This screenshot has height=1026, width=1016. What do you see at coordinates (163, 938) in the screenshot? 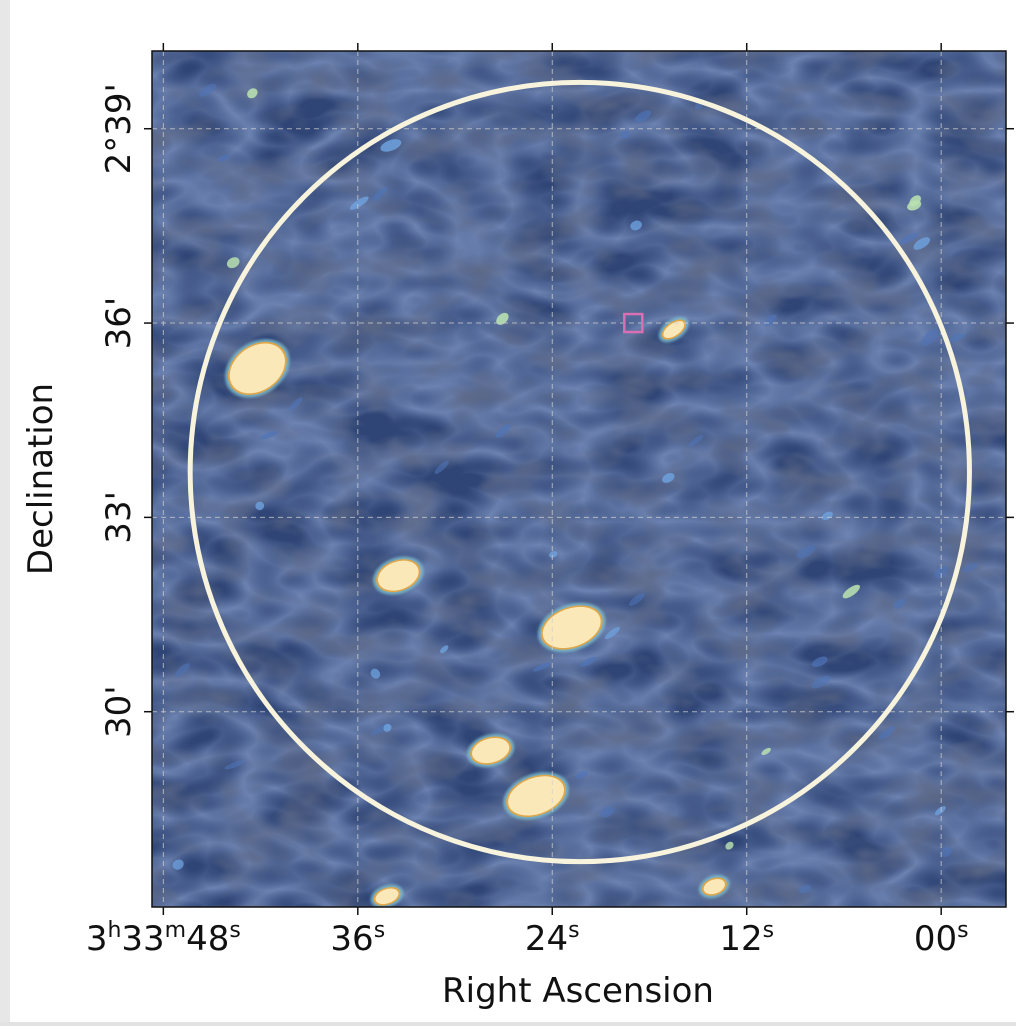
I see `x-tick-label: 3h33m48s` at bounding box center [163, 938].